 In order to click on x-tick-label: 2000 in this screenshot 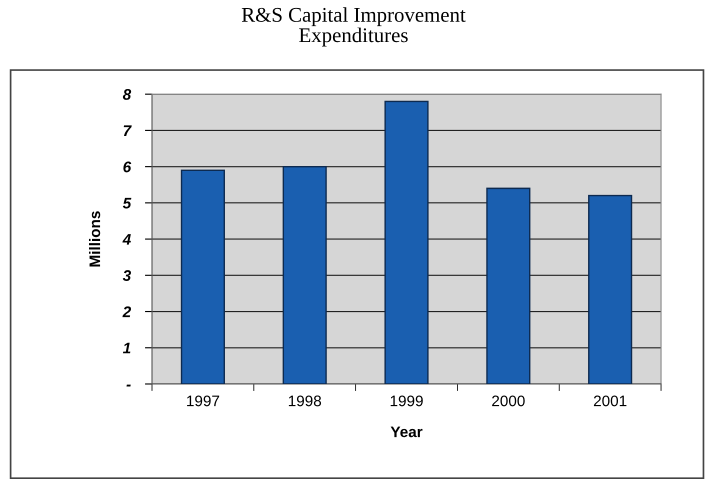, I will do `click(508, 401)`.